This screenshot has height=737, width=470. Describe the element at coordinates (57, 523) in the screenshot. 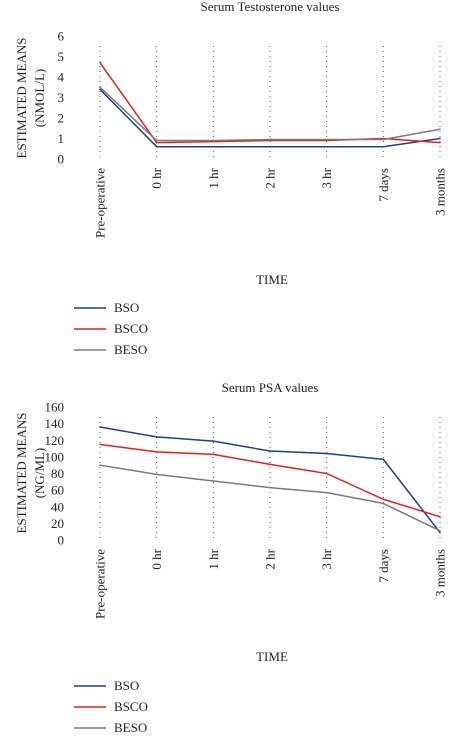

I see `y-tick-label: 20` at that location.